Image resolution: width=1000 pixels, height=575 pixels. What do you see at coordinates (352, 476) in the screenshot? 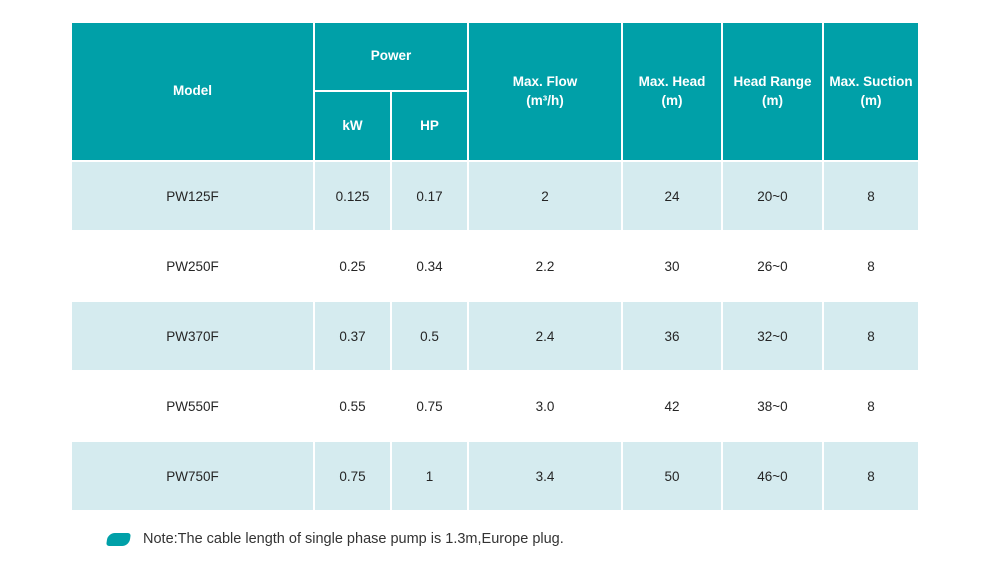
I see `cell-kw: 0.75` at bounding box center [352, 476].